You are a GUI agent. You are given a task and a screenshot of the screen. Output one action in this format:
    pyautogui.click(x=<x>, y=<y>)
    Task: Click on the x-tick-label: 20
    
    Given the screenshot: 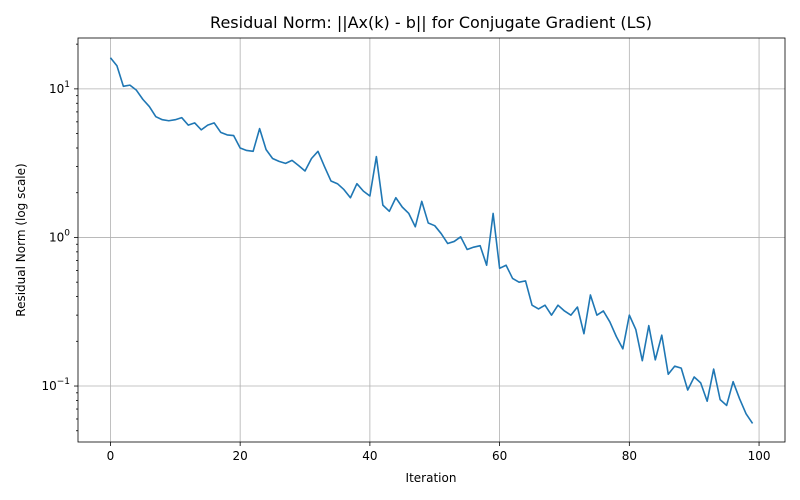 What is the action you would take?
    pyautogui.click(x=240, y=456)
    